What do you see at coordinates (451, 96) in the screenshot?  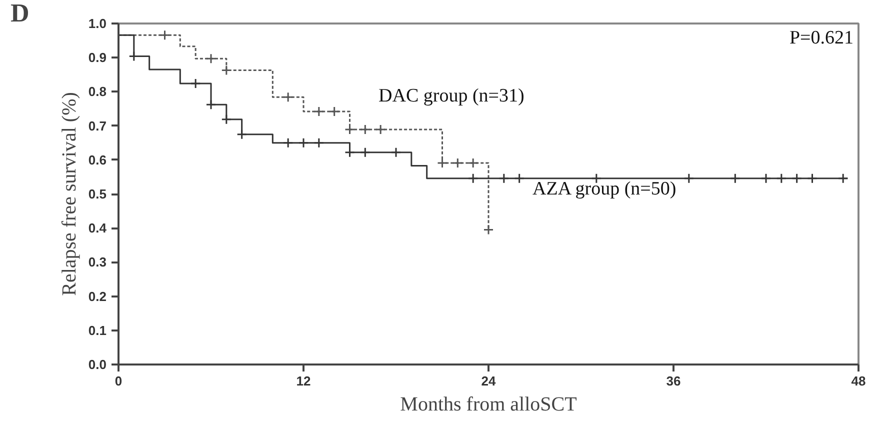 I see `annotation: DAC group (n=31)` at bounding box center [451, 96].